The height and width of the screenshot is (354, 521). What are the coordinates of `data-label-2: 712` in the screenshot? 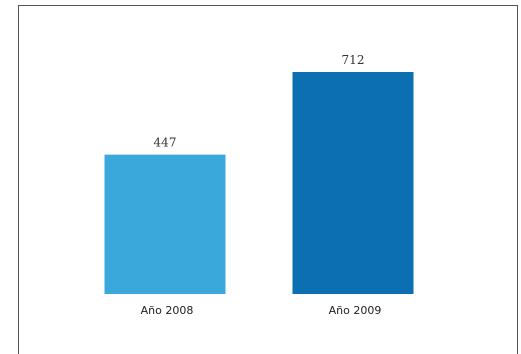 It's located at (353, 60).